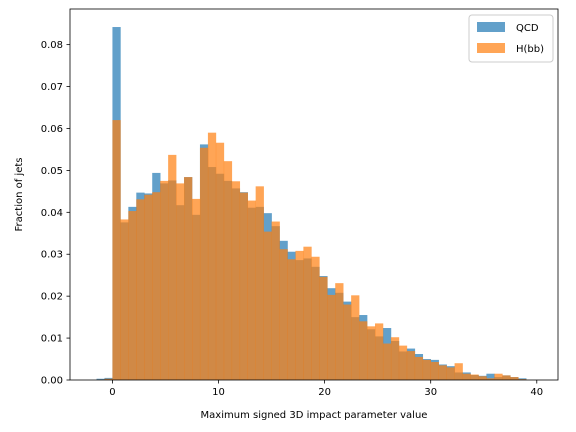 The height and width of the screenshot is (432, 576). I want to click on y-tick-label: 0.05, so click(52, 171).